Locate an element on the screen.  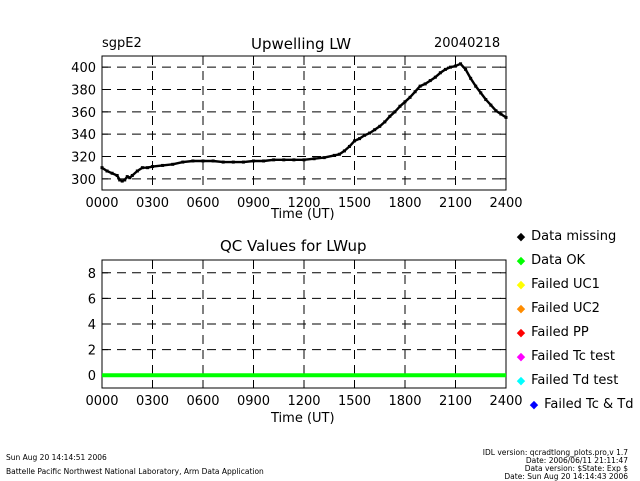
footer-version-line: Date: 2006/06/11 21:11:47 is located at coordinates (576, 460).